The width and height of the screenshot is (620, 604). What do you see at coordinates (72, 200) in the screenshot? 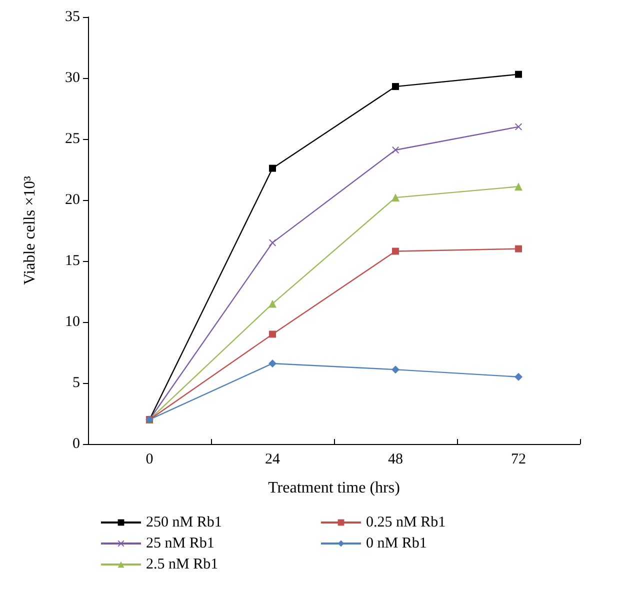
I see `y-tick-label: 20` at bounding box center [72, 200].